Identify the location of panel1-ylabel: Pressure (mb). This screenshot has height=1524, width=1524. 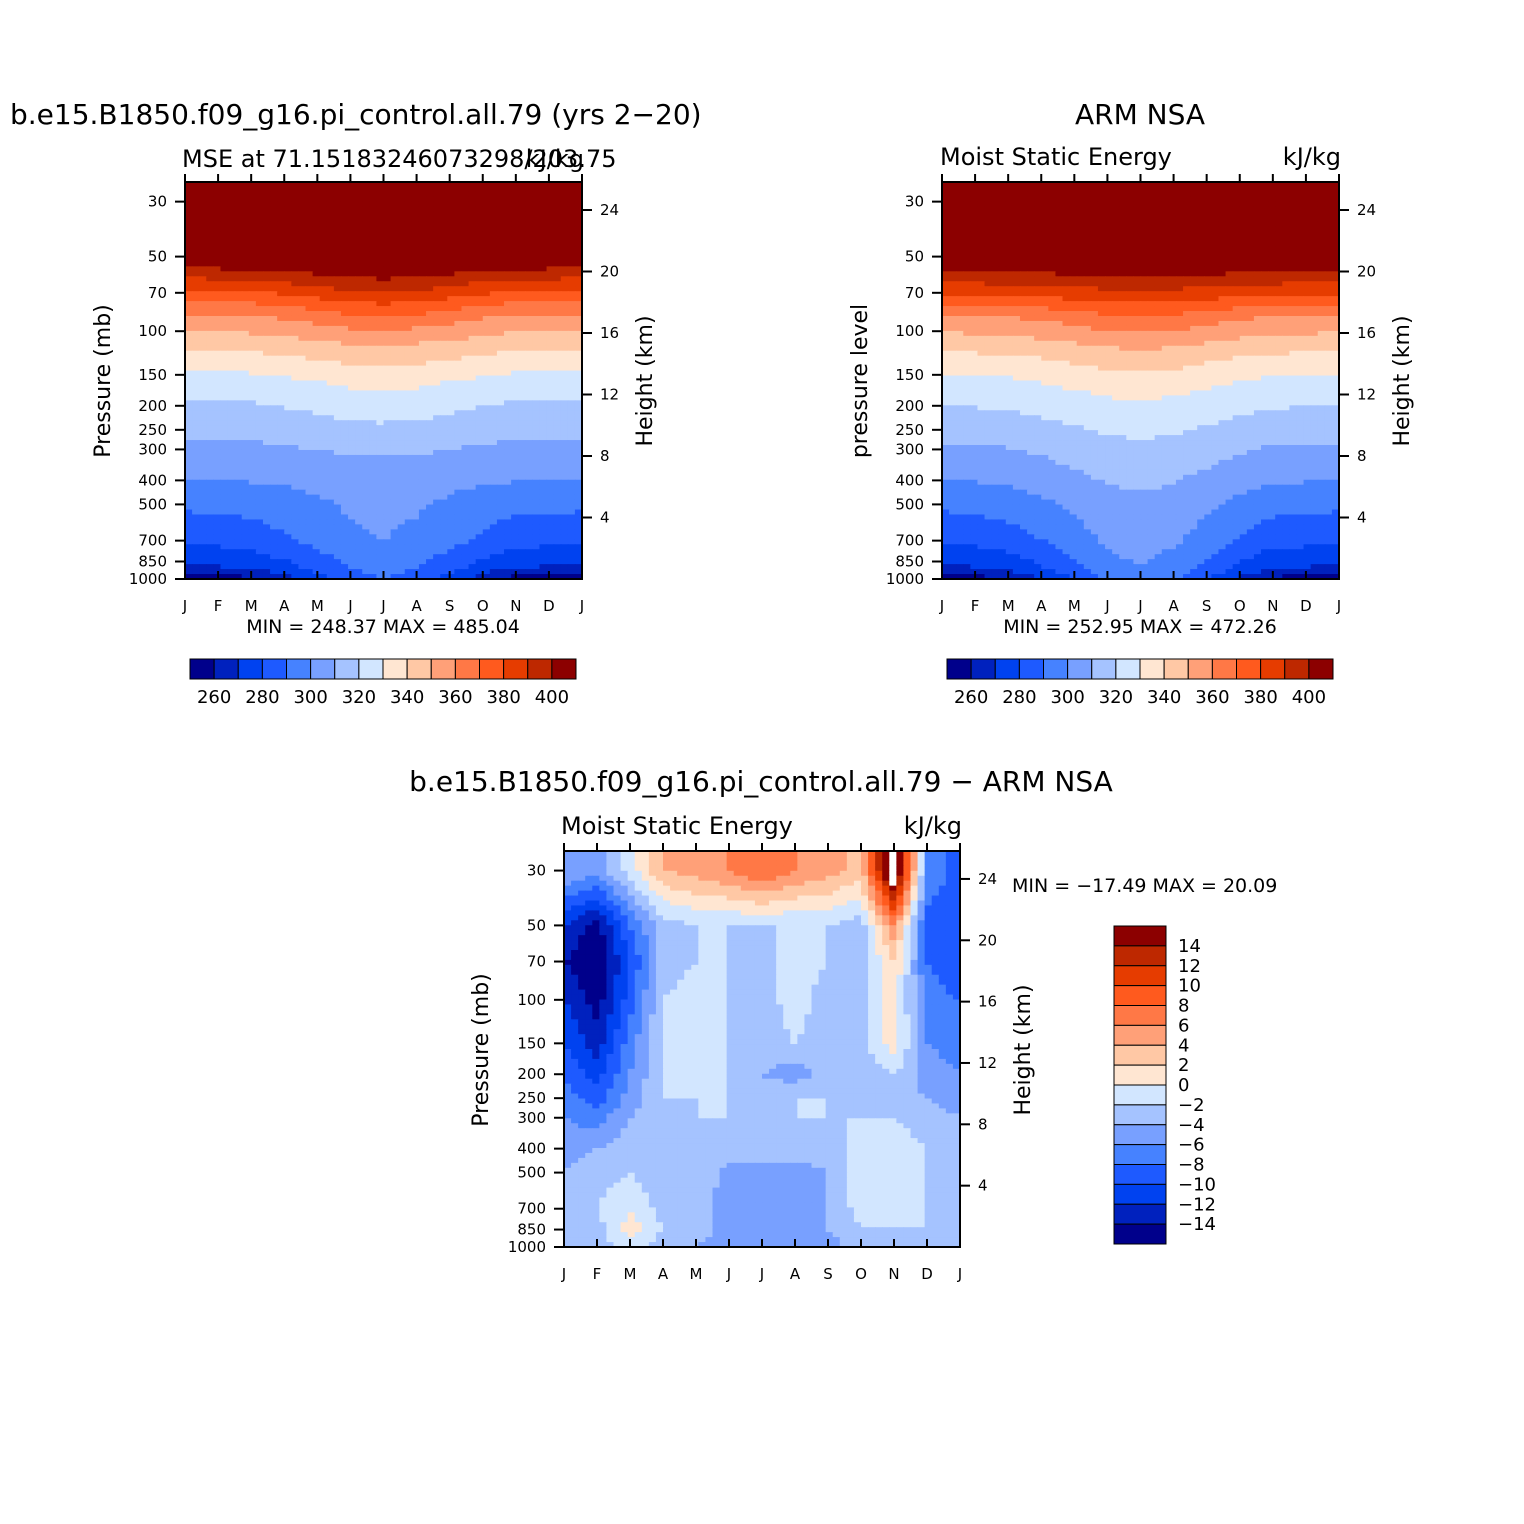
(103, 381).